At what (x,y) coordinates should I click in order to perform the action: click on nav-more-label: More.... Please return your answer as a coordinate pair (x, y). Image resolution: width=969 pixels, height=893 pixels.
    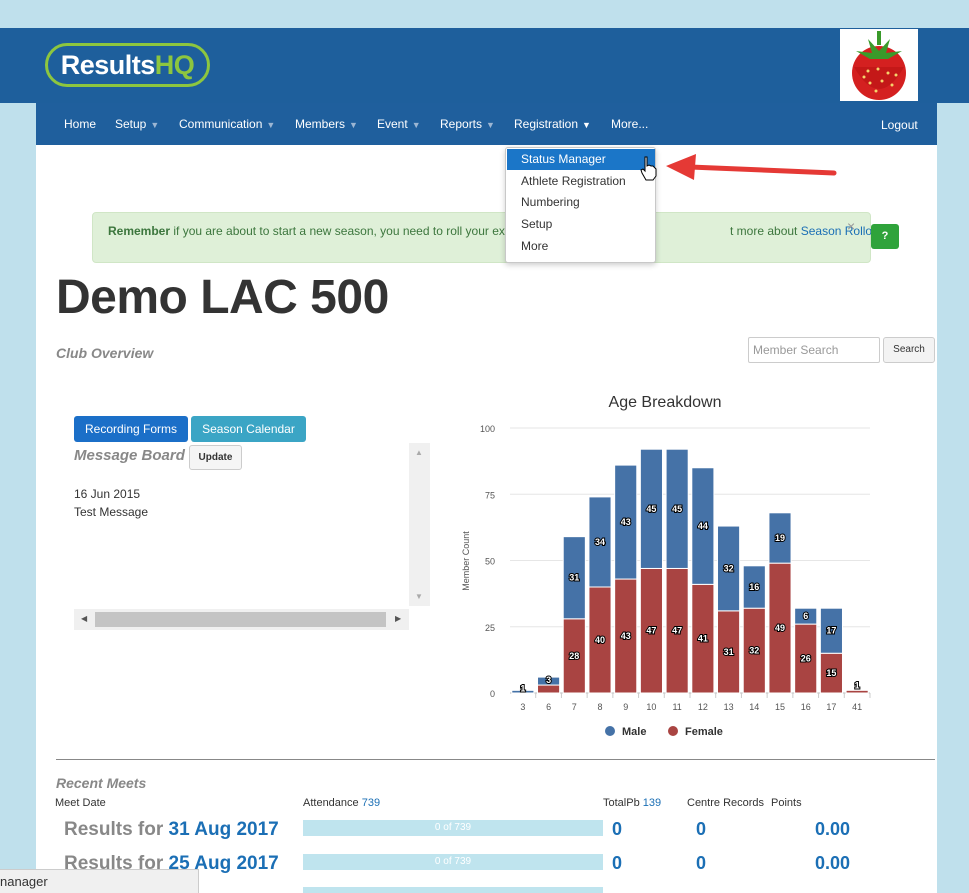
    Looking at the image, I should click on (630, 124).